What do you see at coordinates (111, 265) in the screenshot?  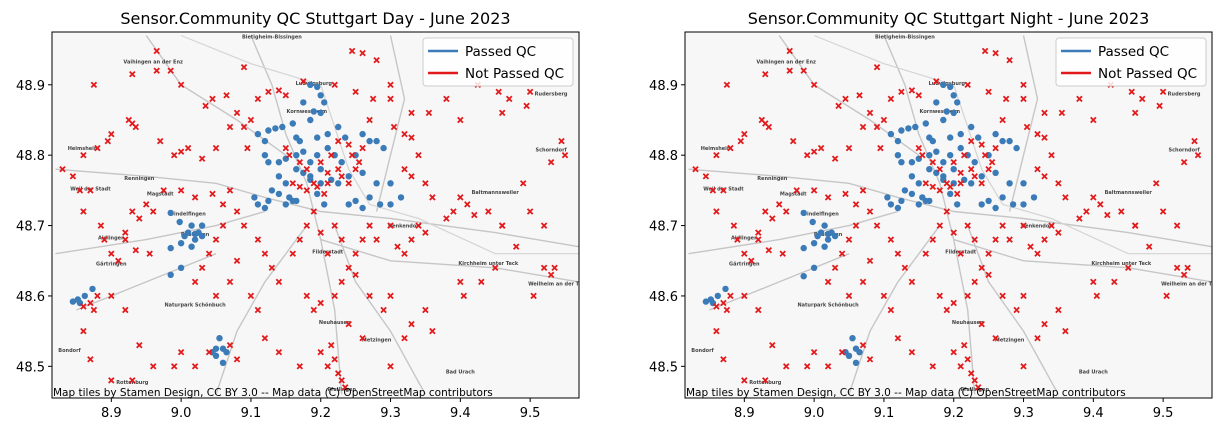 I see `basemap-place-label: Gärtringen` at bounding box center [111, 265].